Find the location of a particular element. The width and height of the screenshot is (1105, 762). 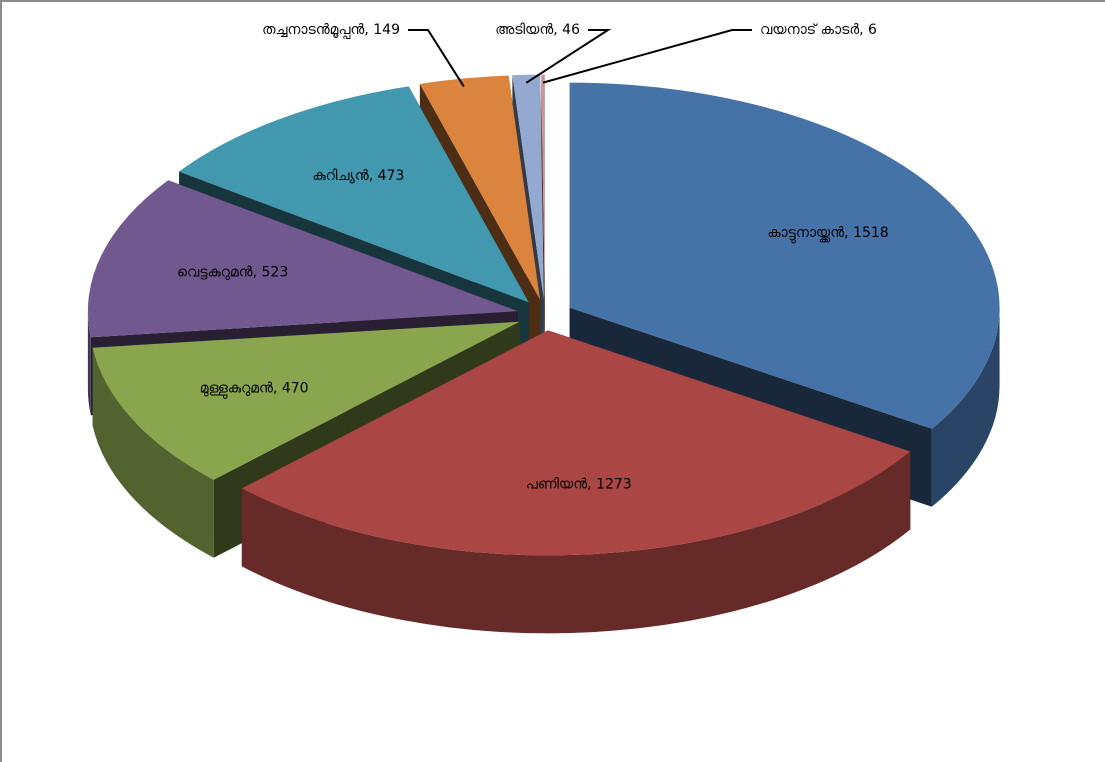

data-label-category: വയനാട് കാടർ is located at coordinates (809, 30).